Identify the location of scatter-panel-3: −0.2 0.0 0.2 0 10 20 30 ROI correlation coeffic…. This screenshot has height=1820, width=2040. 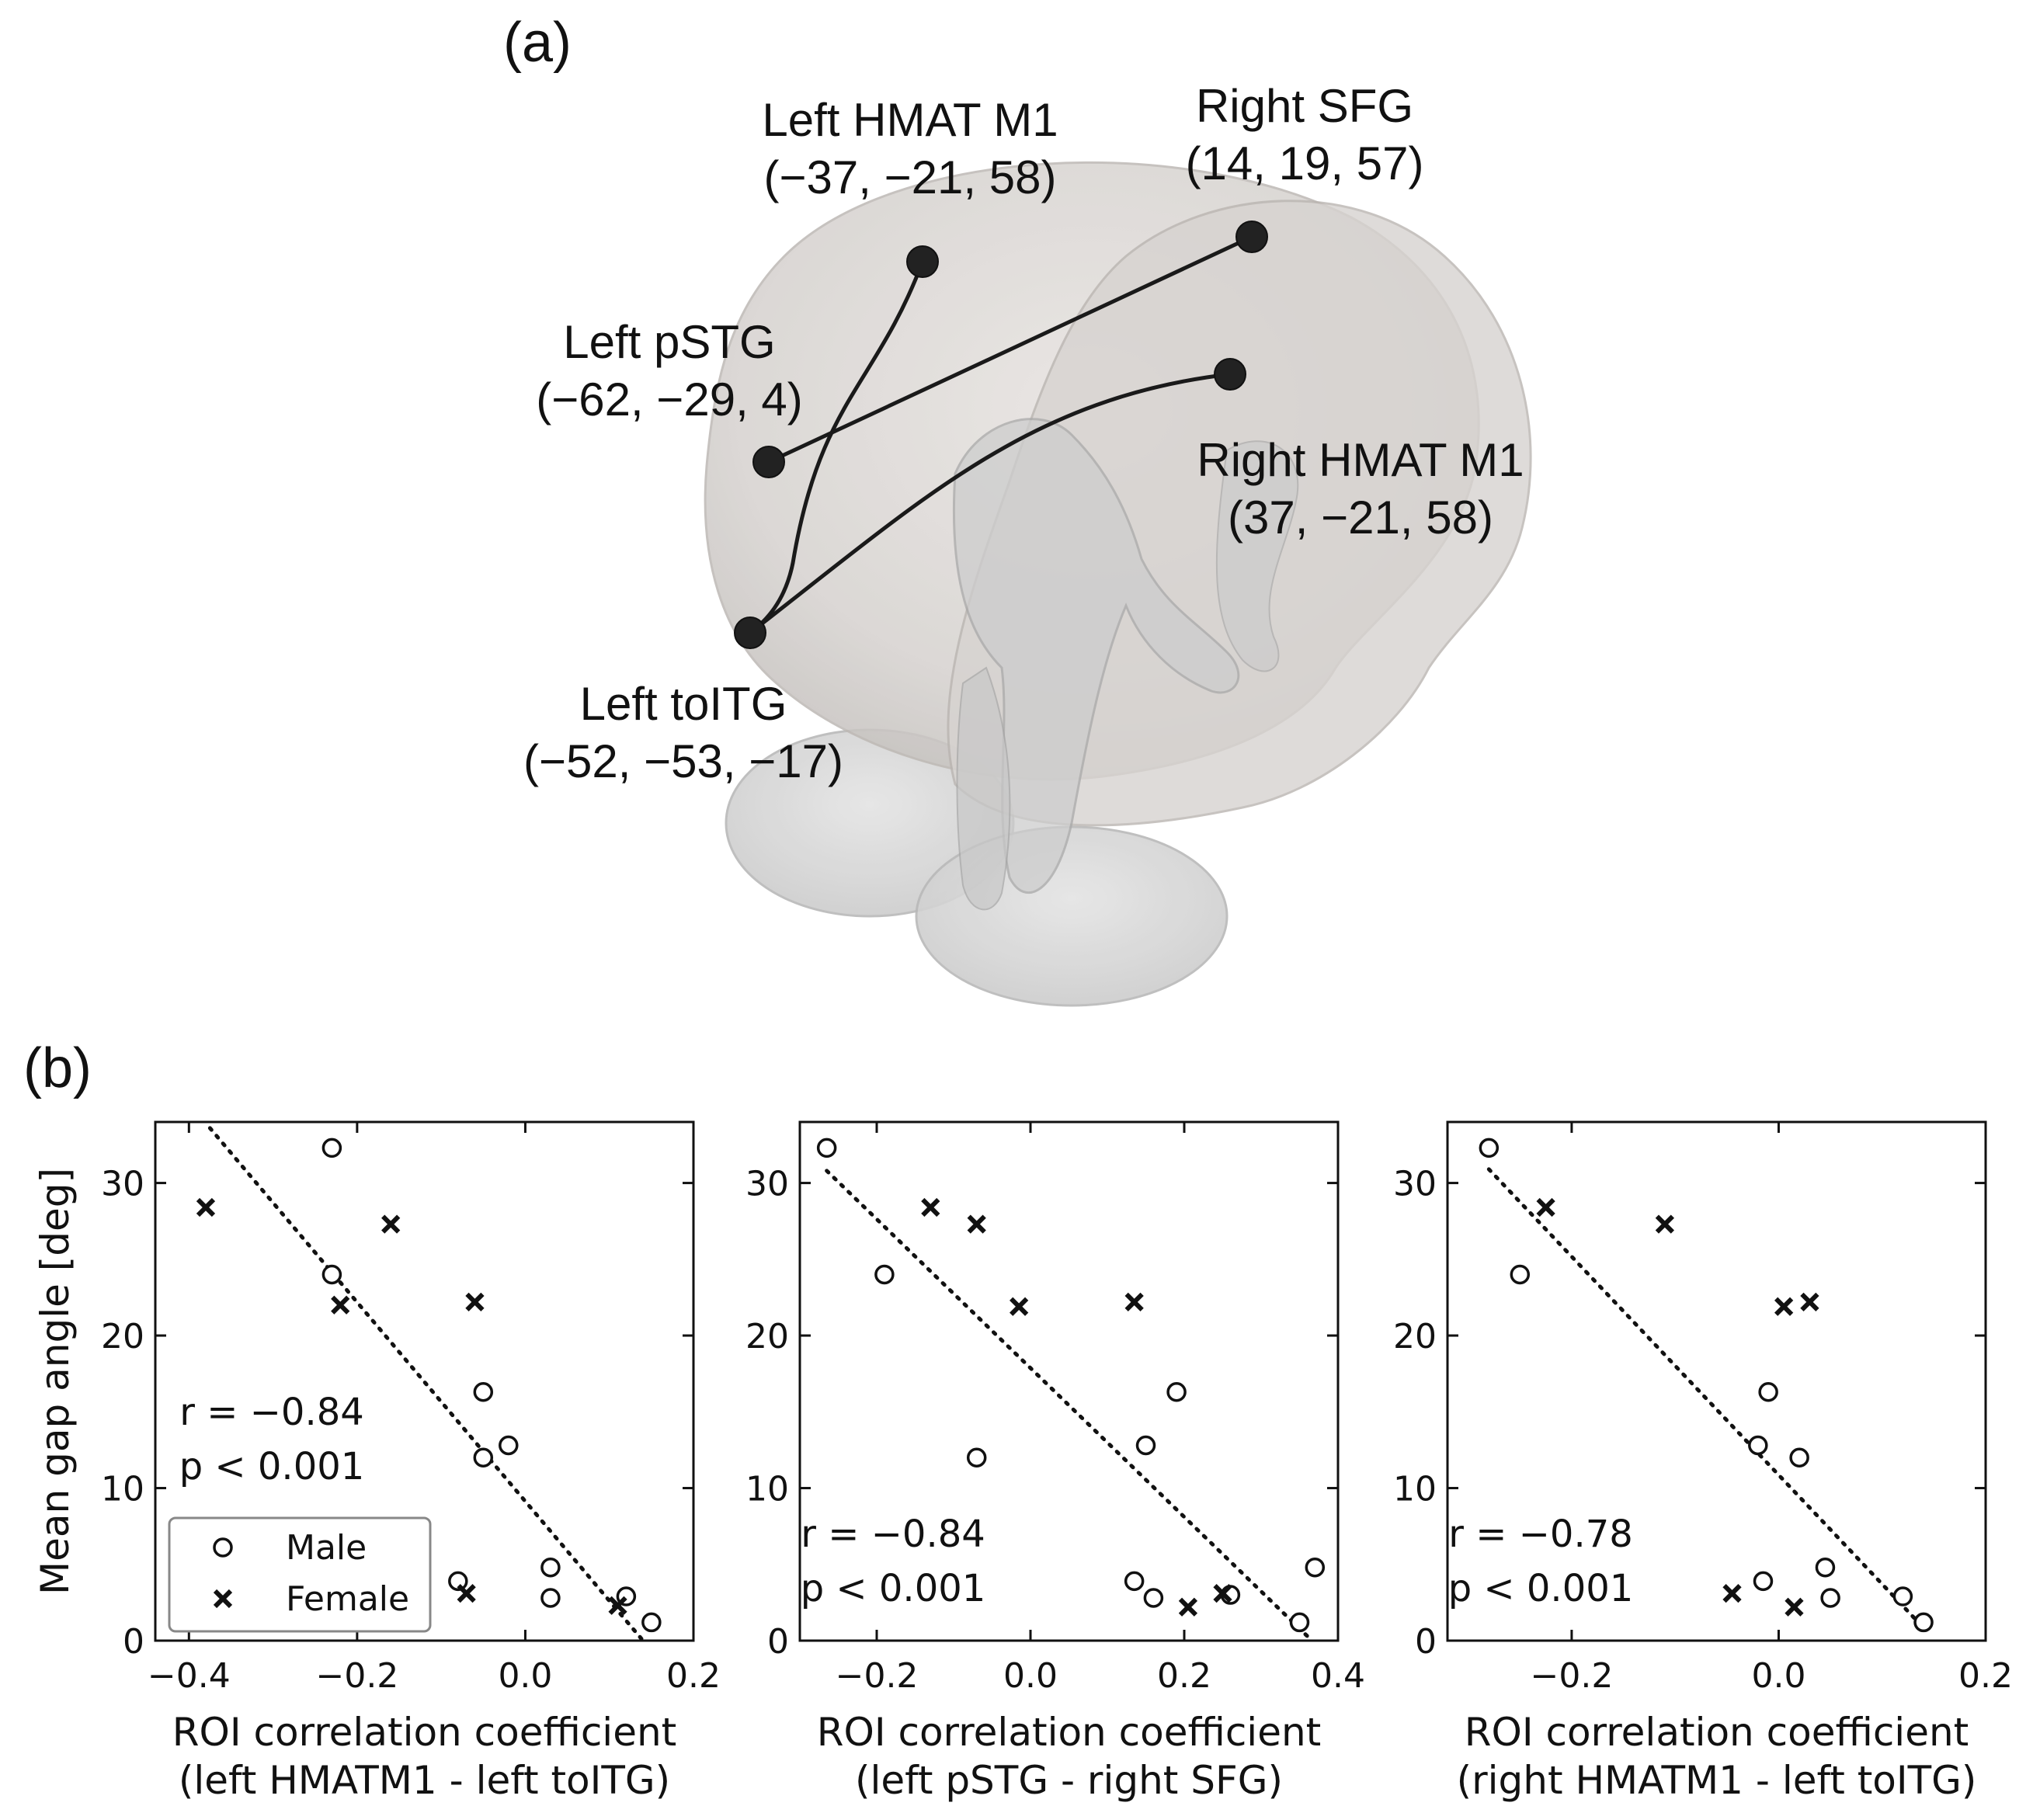
(1703, 1462).